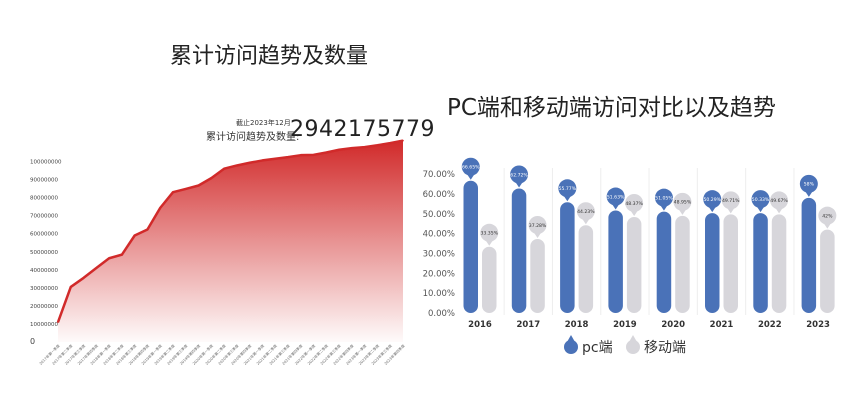 The width and height of the screenshot is (852, 411). Describe the element at coordinates (673, 325) in the screenshot. I see `x-tick-label: 2020` at that location.